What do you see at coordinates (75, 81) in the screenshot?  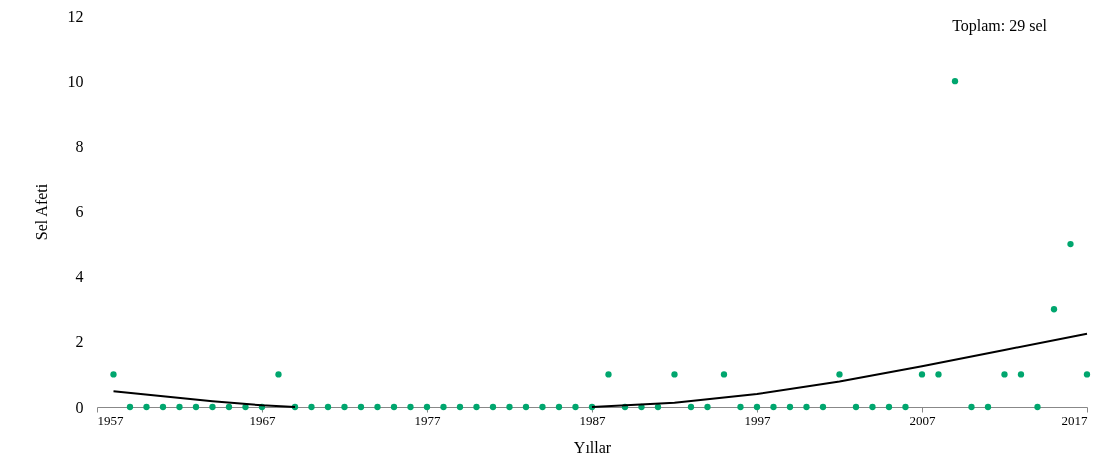 I see `y-tick-label: 10` at bounding box center [75, 81].